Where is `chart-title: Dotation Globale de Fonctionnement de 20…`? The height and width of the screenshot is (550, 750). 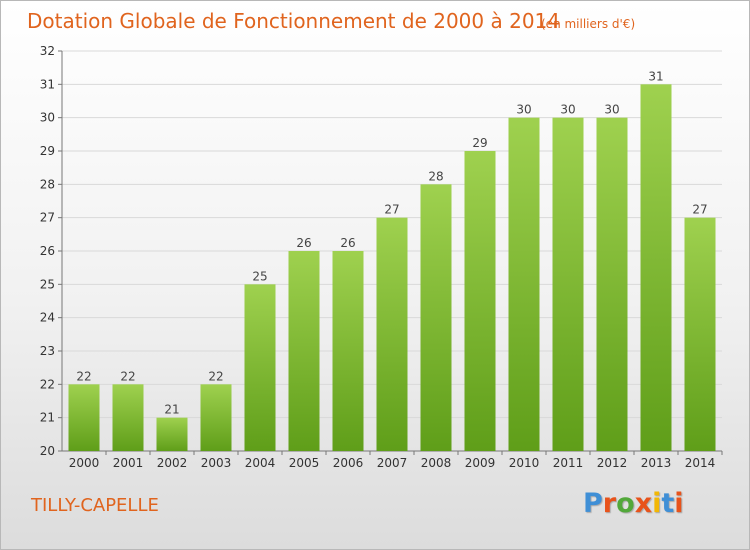 chart-title: Dotation Globale de Fonctionnement de 20… is located at coordinates (293, 21).